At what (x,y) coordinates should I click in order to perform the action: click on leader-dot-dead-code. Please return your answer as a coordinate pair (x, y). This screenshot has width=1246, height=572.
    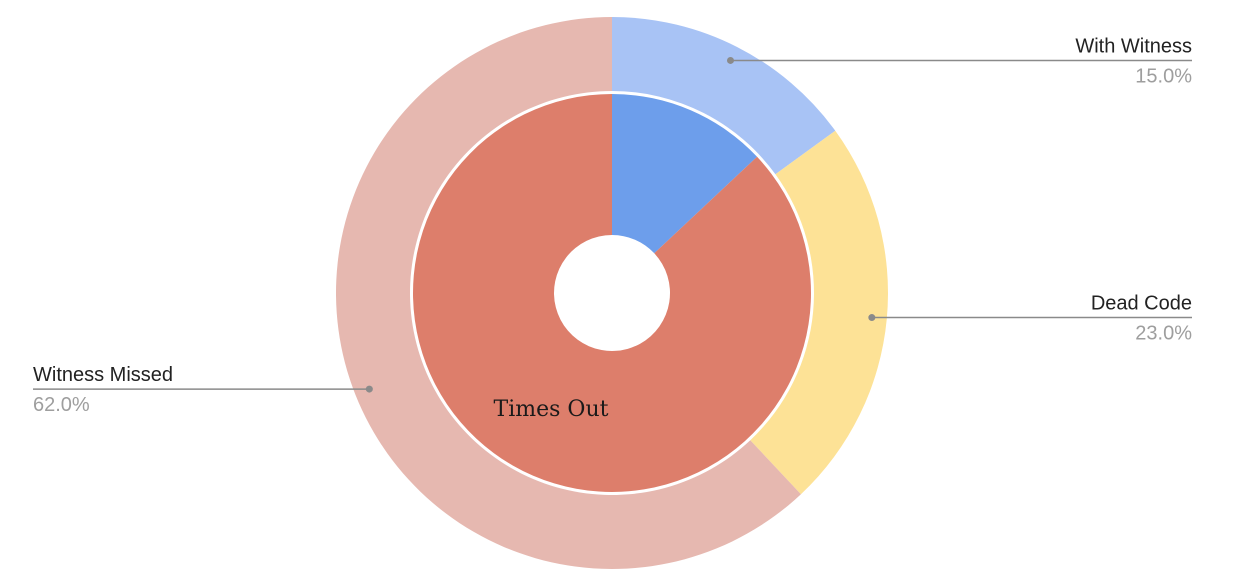
    Looking at the image, I should click on (872, 318).